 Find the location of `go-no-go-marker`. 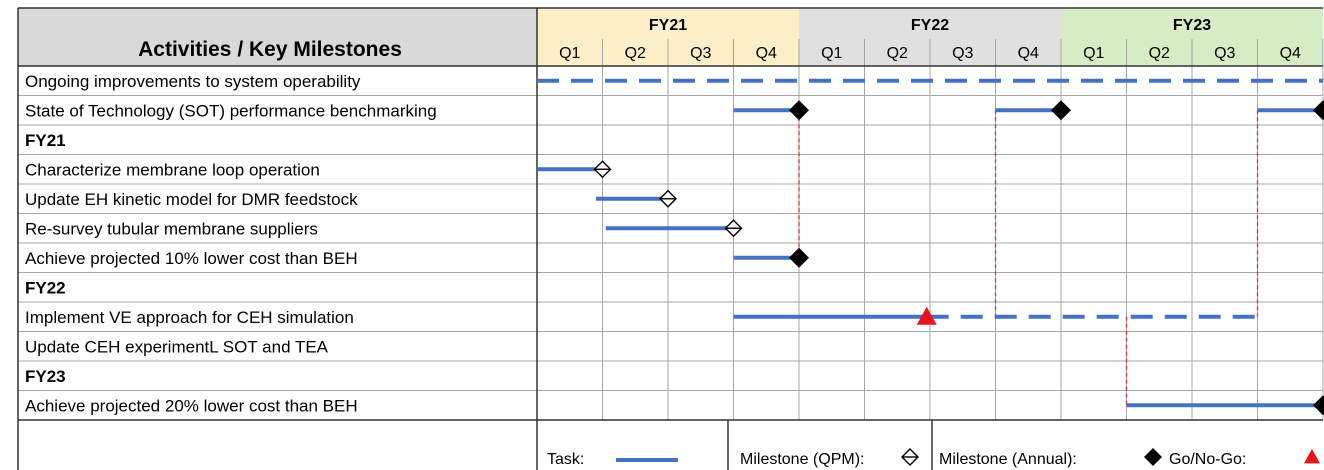

go-no-go-marker is located at coordinates (926, 315).